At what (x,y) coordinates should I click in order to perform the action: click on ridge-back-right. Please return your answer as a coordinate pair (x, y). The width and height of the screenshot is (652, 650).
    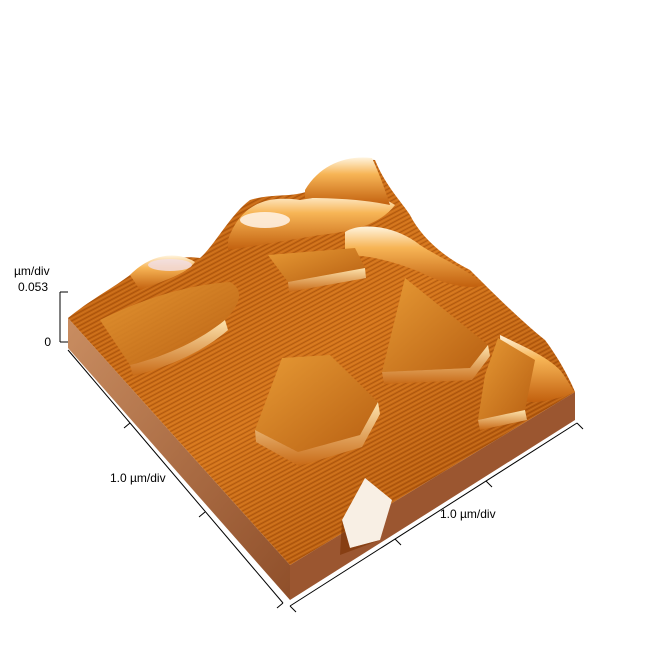
    Looking at the image, I should click on (415, 256).